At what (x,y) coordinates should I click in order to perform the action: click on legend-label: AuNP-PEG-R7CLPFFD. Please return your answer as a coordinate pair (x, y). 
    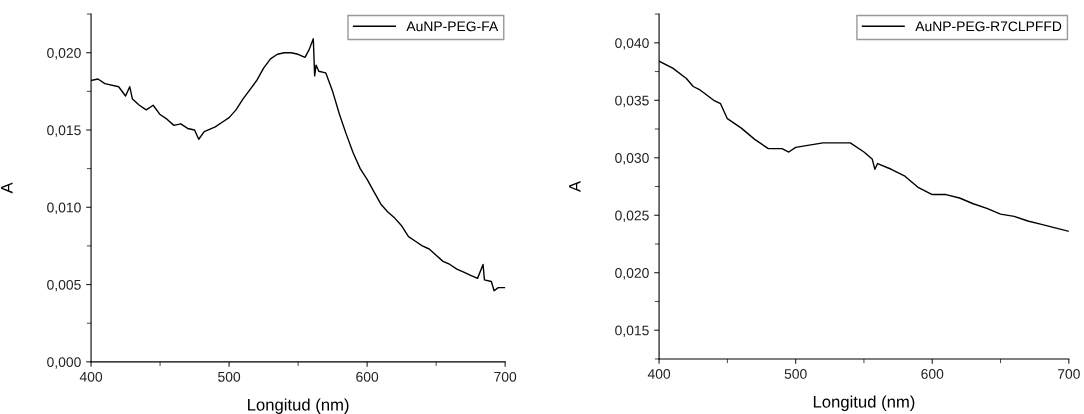
    Looking at the image, I should click on (988, 26).